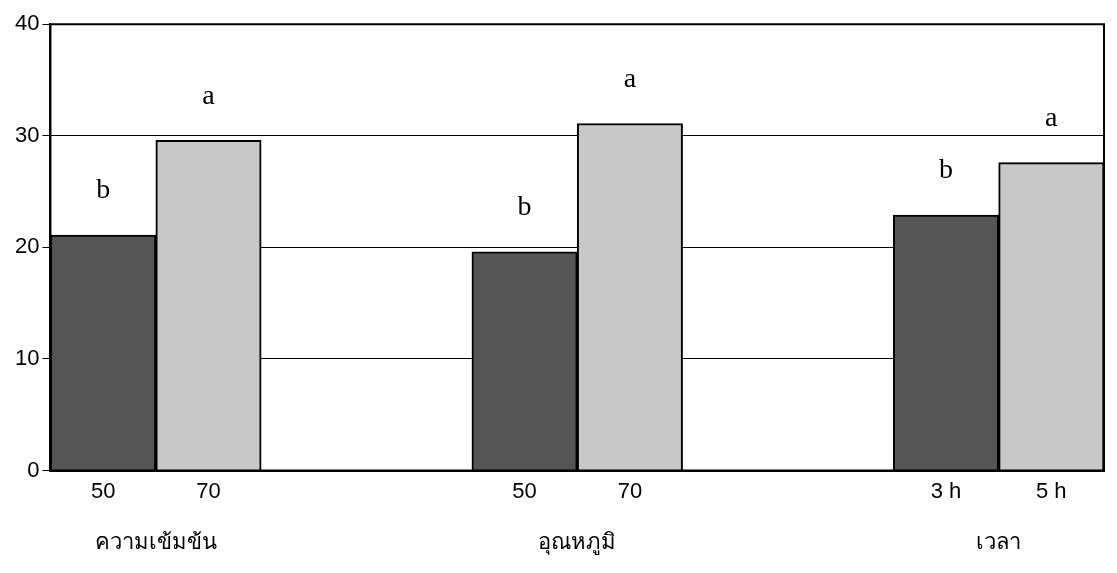 Image resolution: width=1117 pixels, height=573 pixels. What do you see at coordinates (27, 134) in the screenshot?
I see `y-tick-label: 30` at bounding box center [27, 134].